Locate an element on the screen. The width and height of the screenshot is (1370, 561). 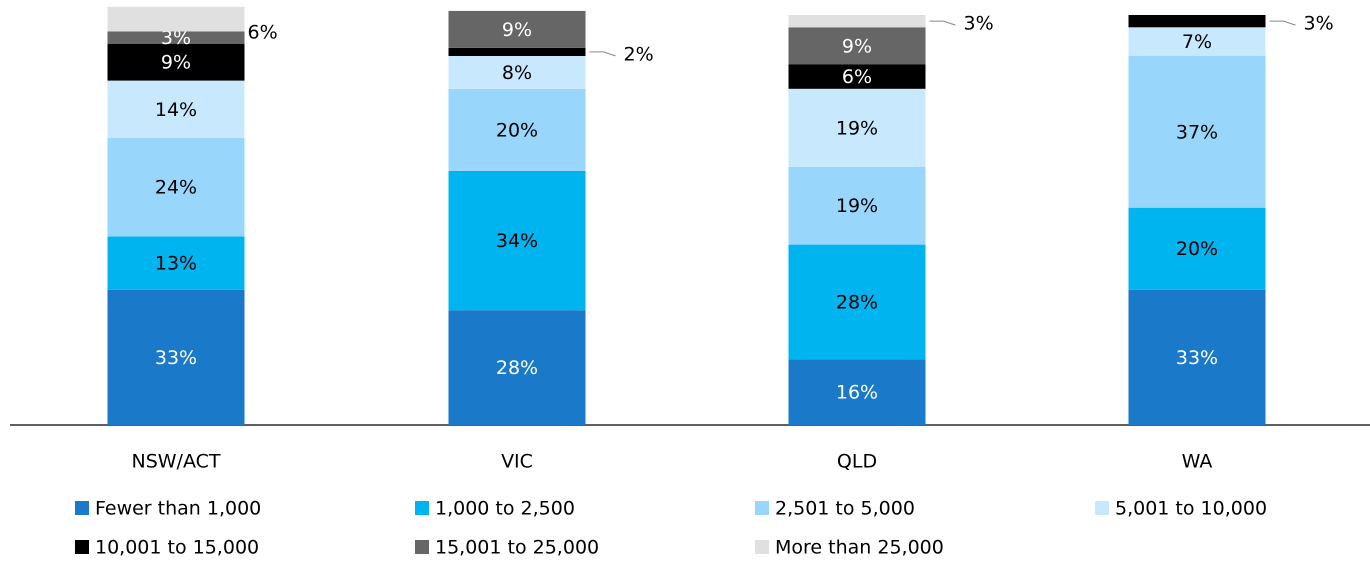
legend-label: 10,001 to 15,000 is located at coordinates (177, 548).